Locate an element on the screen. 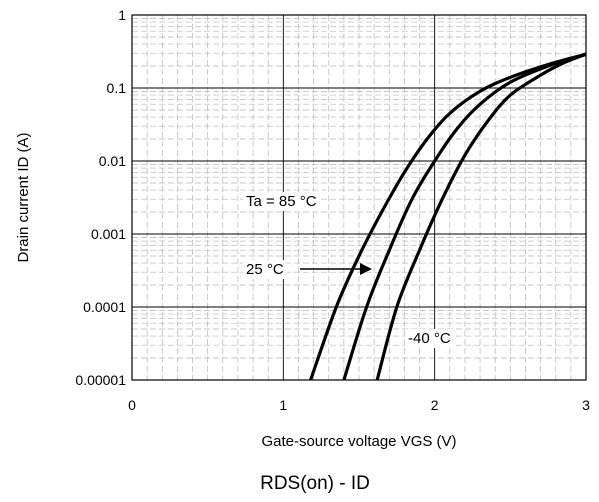 Image resolution: width=599 pixels, height=502 pixels. annotation-85c: Ta = 85 °C is located at coordinates (281, 201).